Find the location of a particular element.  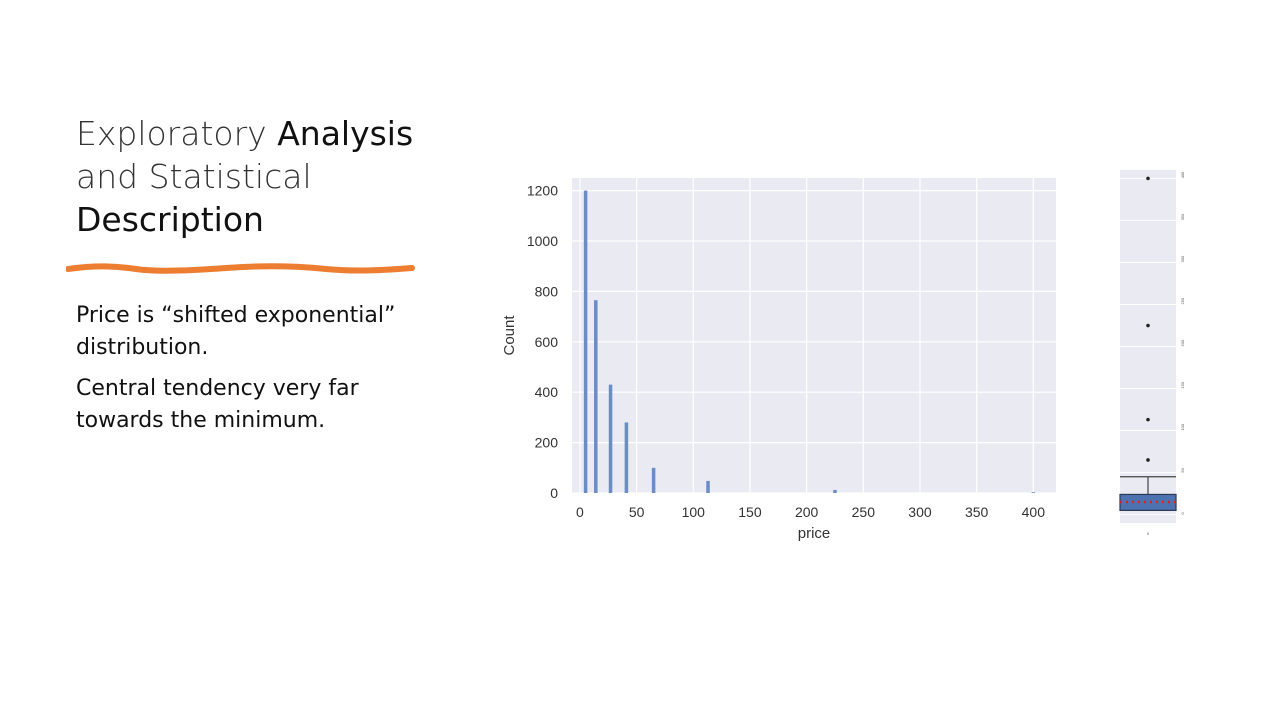

x-tick-label: 400 is located at coordinates (1034, 512).